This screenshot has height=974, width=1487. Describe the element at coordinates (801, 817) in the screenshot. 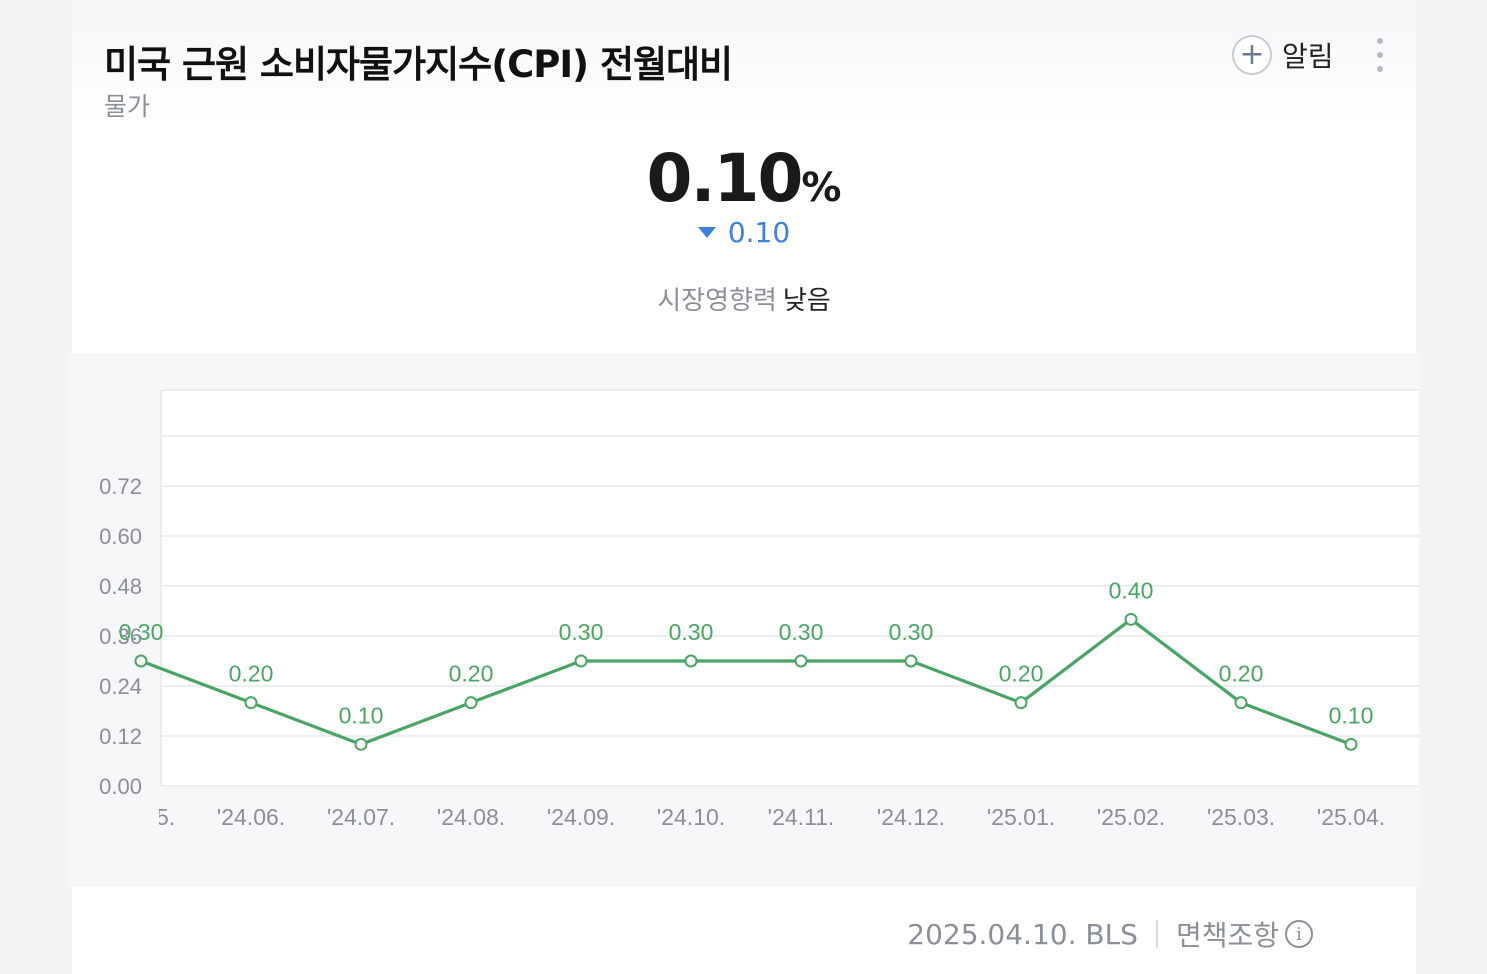

I see `x-tick-label: '24.11.` at that location.